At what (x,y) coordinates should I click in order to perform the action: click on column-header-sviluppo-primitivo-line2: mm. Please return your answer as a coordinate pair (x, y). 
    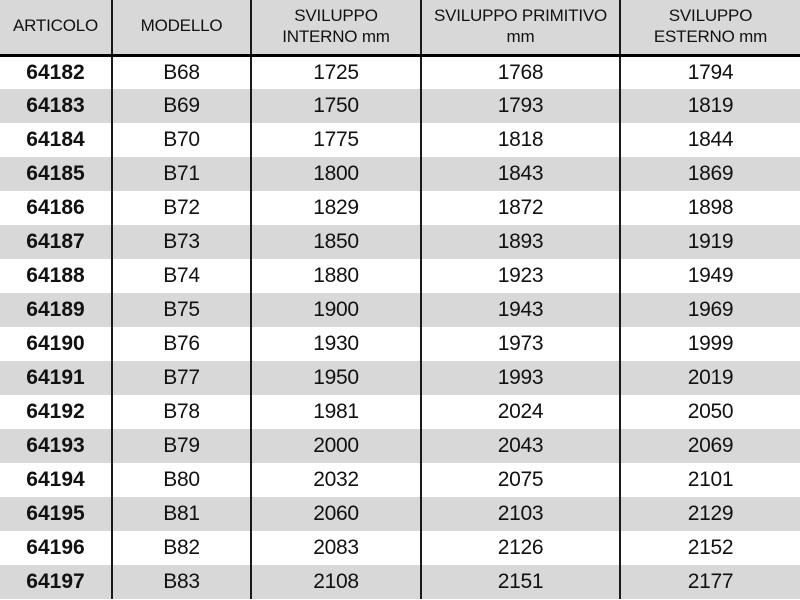
    Looking at the image, I should click on (520, 36).